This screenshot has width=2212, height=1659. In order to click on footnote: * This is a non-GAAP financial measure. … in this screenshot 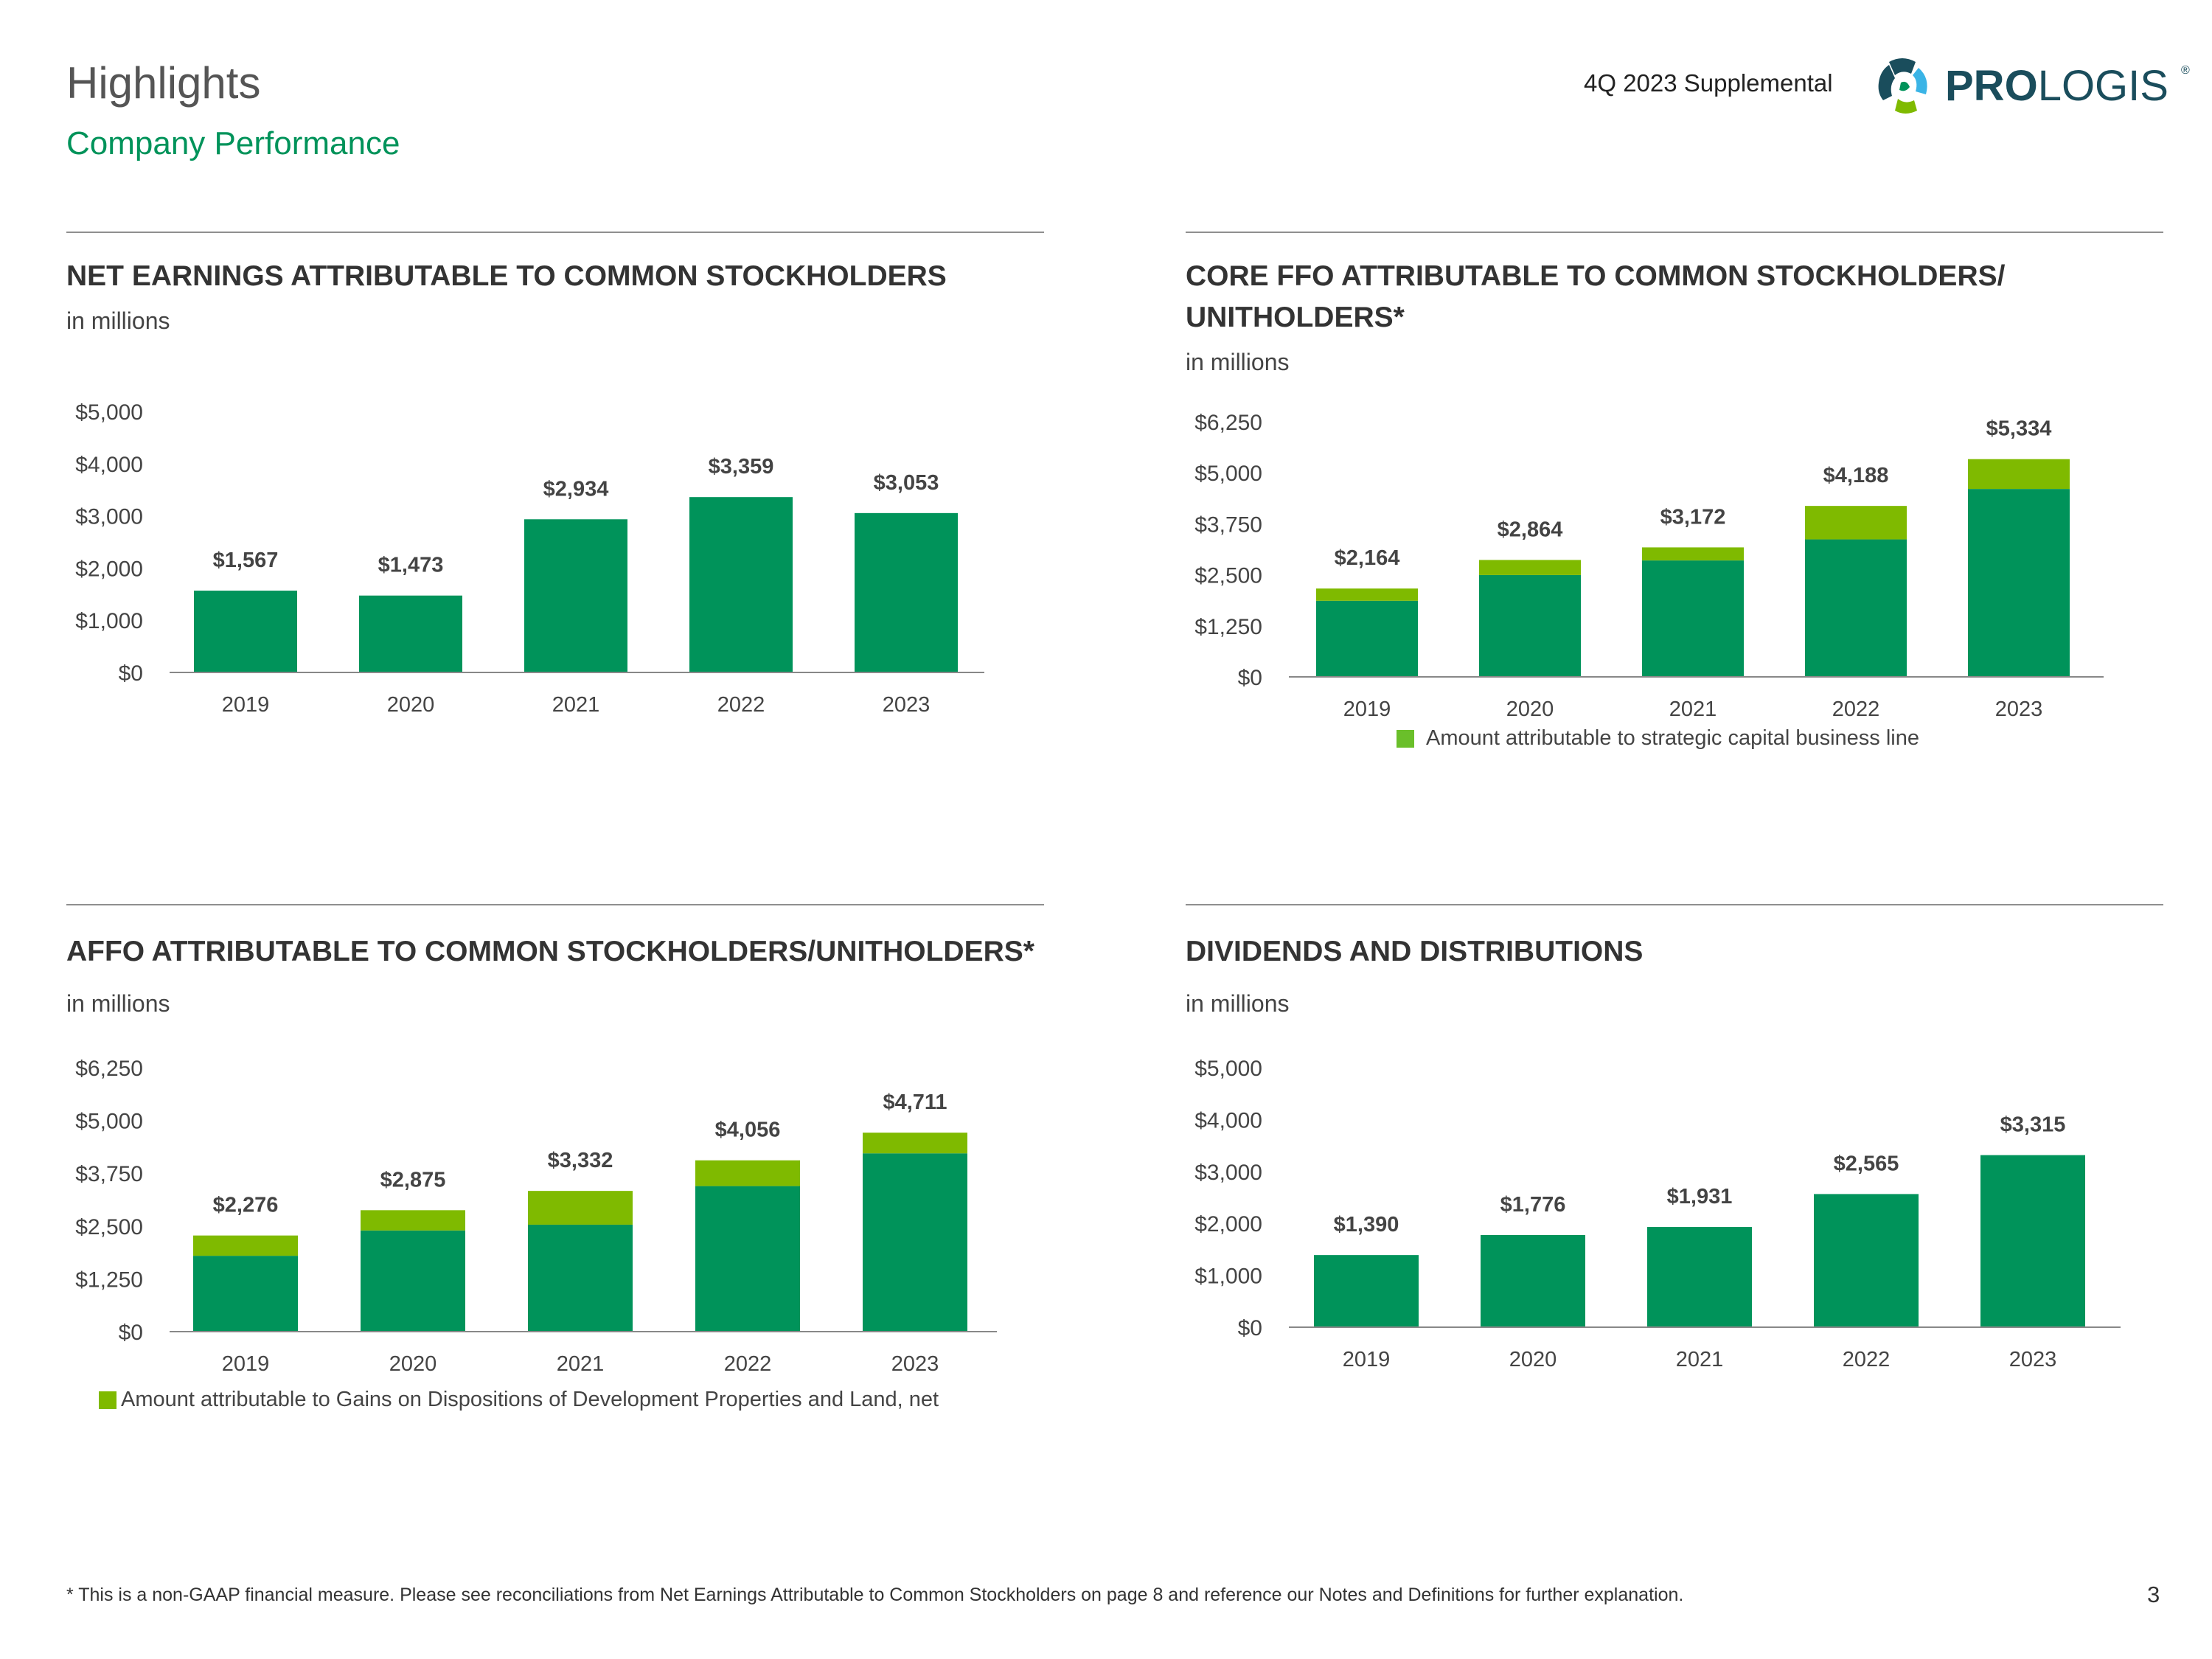, I will do `click(875, 1595)`.